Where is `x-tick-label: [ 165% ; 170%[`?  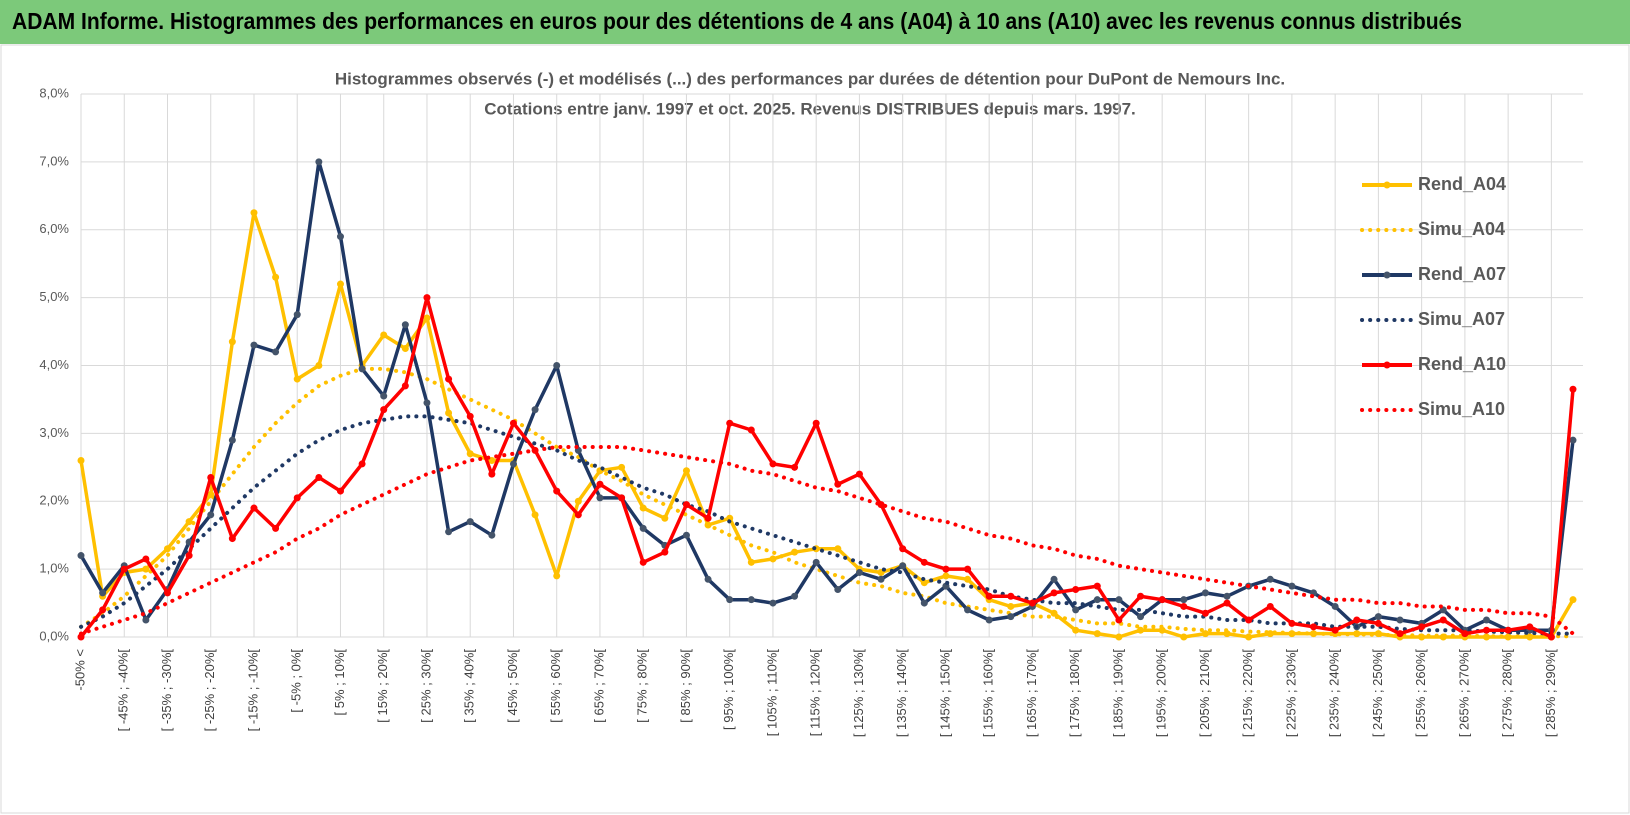
x-tick-label: [ 165% ; 170%[ is located at coordinates (1031, 693).